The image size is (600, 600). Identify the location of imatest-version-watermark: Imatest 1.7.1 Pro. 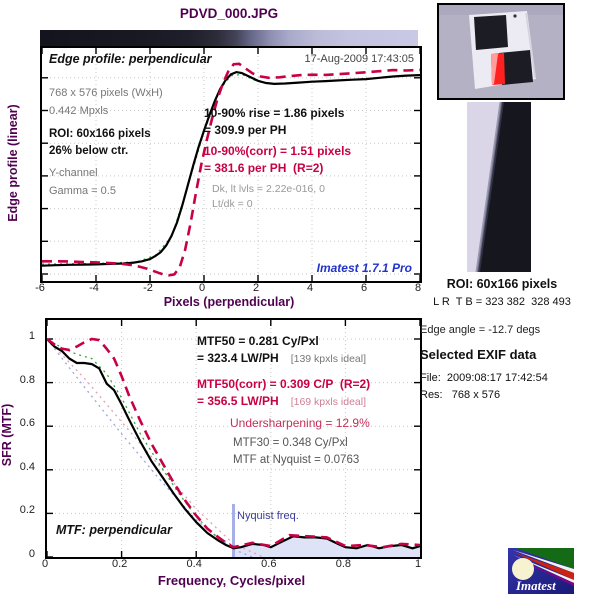
(364, 268).